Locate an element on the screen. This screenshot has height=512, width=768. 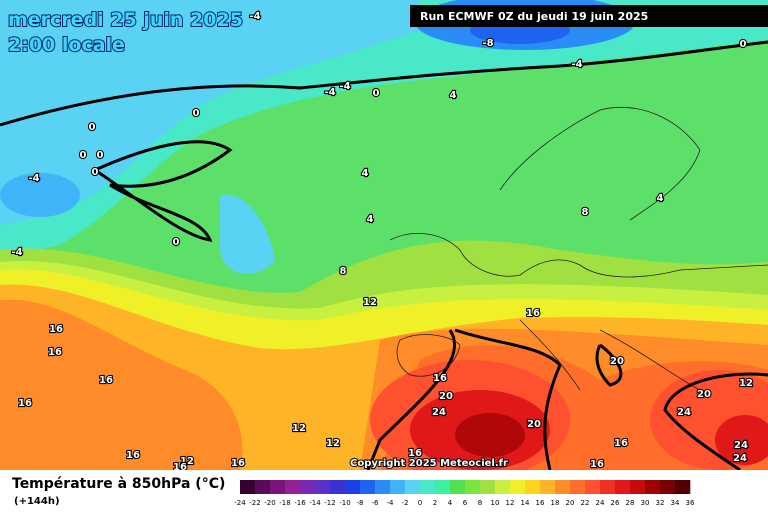
color-bar-label: 10 is located at coordinates (495, 503).